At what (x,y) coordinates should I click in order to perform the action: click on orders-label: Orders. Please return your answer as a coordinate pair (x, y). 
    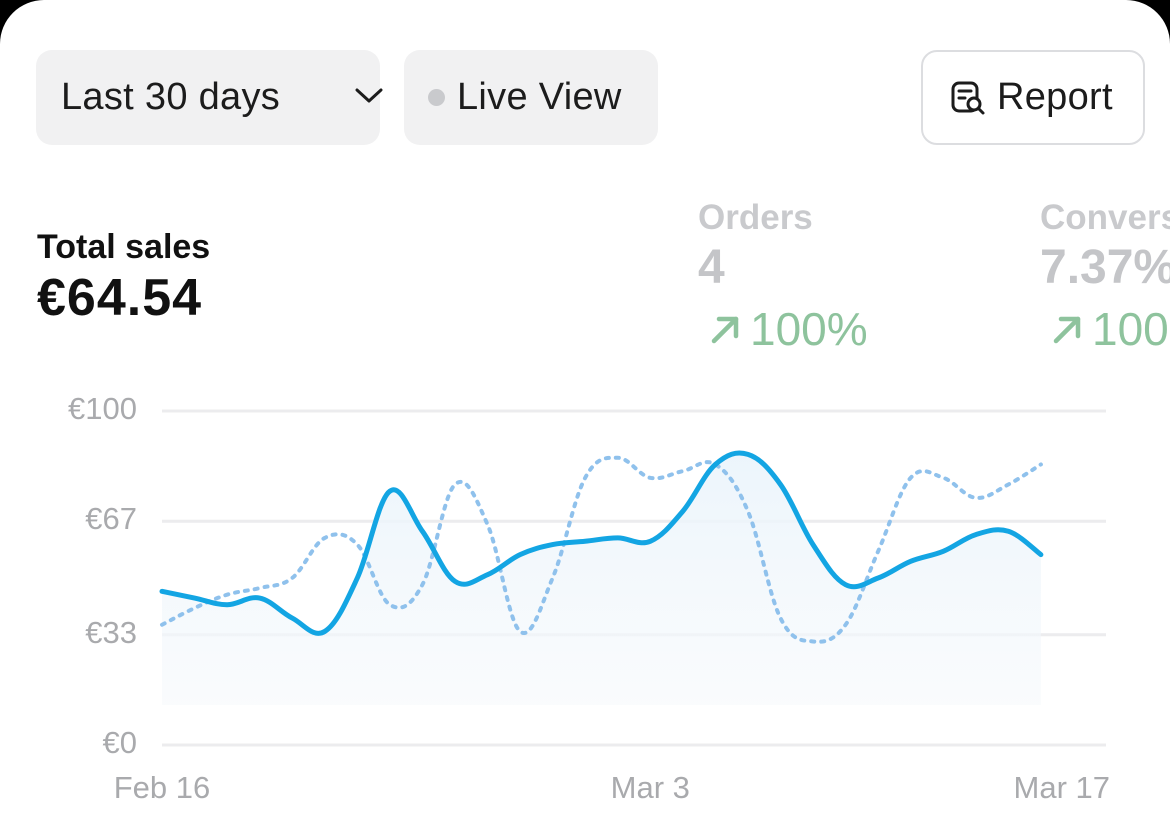
    Looking at the image, I should click on (755, 217).